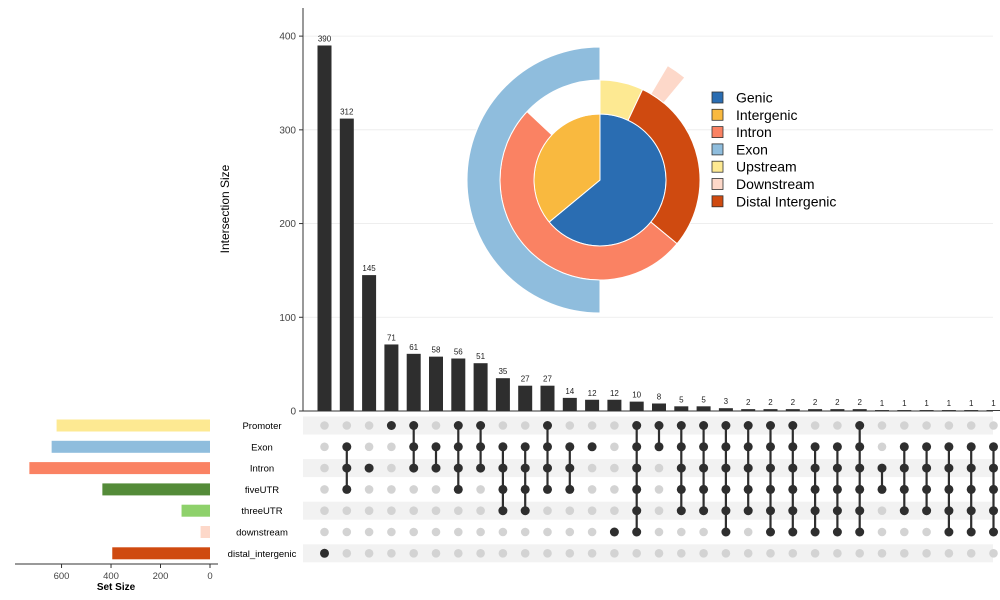  What do you see at coordinates (648, 553) in the screenshot?
I see `matrix-stripe` at bounding box center [648, 553].